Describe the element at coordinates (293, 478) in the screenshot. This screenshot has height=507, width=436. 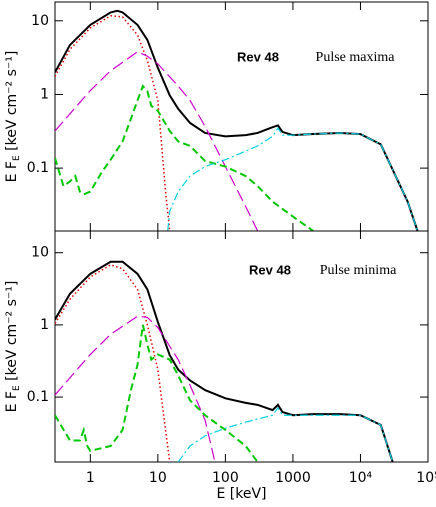
I see `x-tick-label: 1000` at that location.